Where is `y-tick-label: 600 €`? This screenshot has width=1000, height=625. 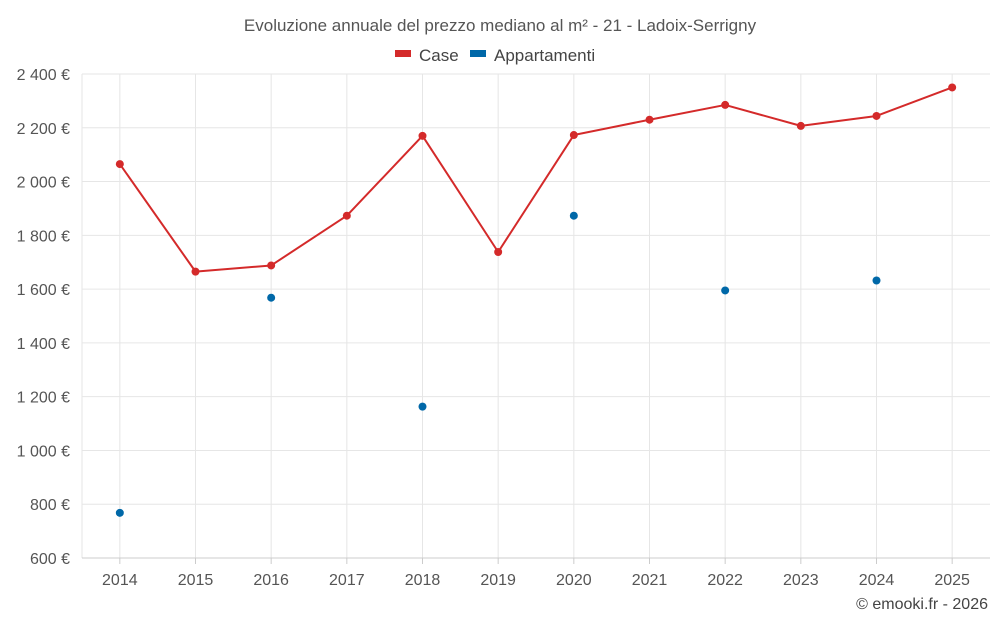 y-tick-label: 600 € is located at coordinates (50, 559).